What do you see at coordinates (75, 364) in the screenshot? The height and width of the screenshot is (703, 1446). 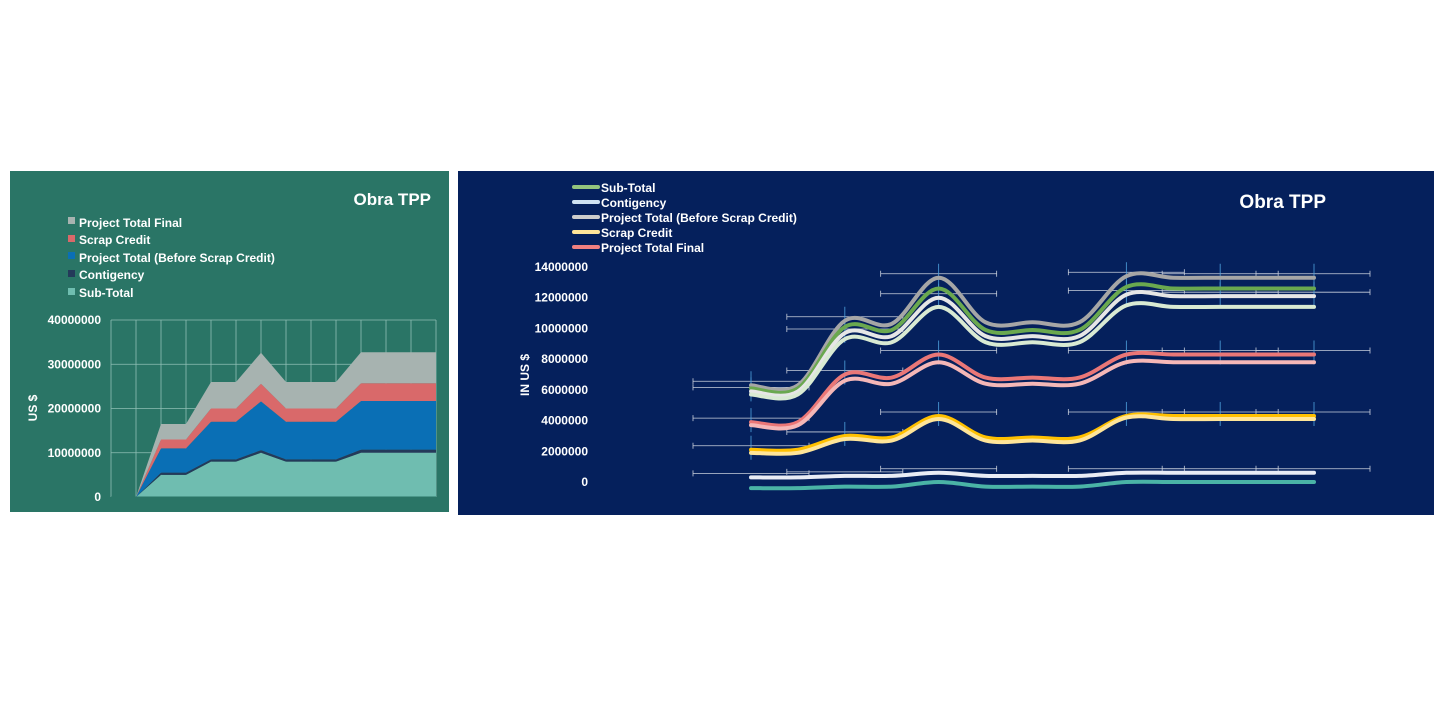 I see `left-y-tick-label: 30000000` at bounding box center [75, 364].